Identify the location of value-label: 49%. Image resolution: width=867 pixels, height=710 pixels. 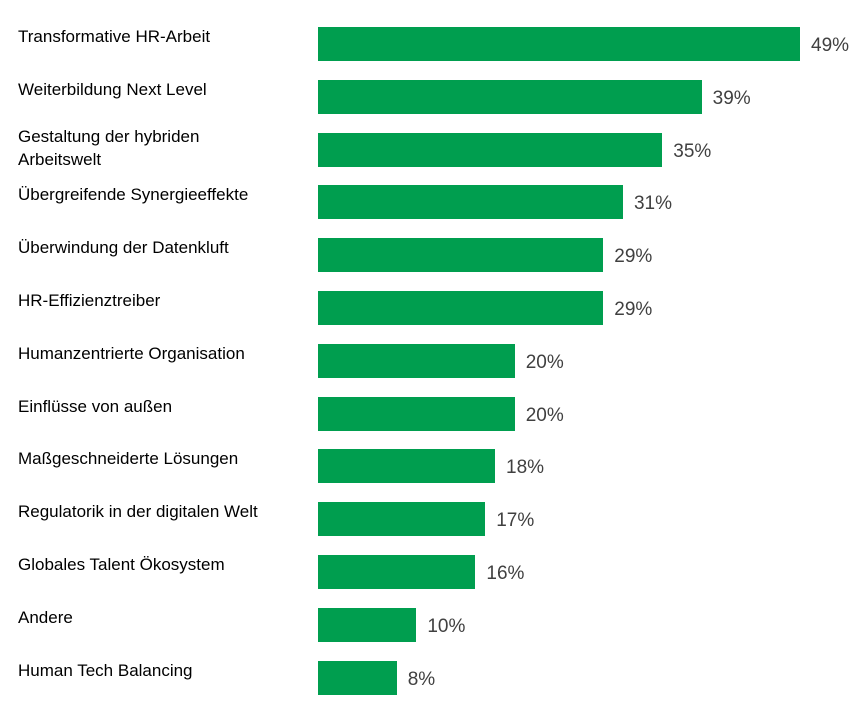
(830, 45).